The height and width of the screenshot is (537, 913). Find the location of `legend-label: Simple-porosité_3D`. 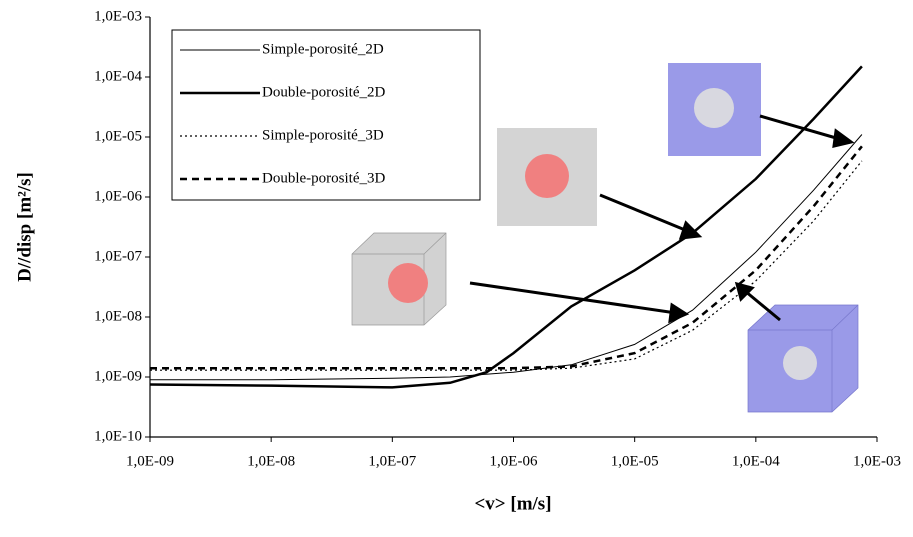

legend-label: Simple-porosité_3D is located at coordinates (323, 135).